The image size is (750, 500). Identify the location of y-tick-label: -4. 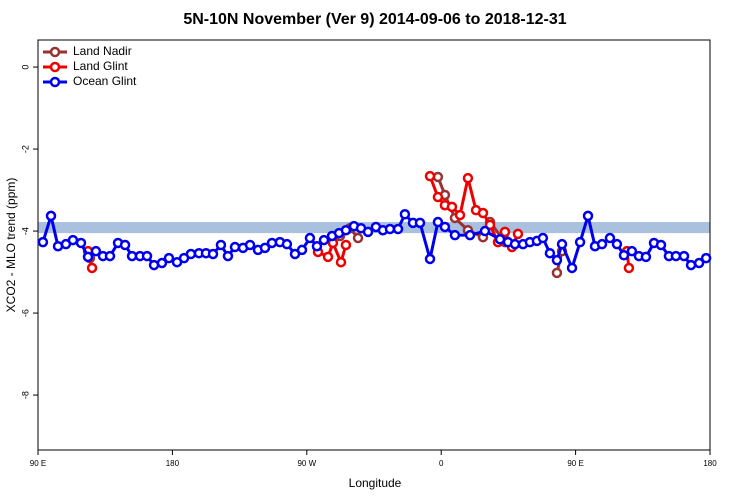
(25, 231).